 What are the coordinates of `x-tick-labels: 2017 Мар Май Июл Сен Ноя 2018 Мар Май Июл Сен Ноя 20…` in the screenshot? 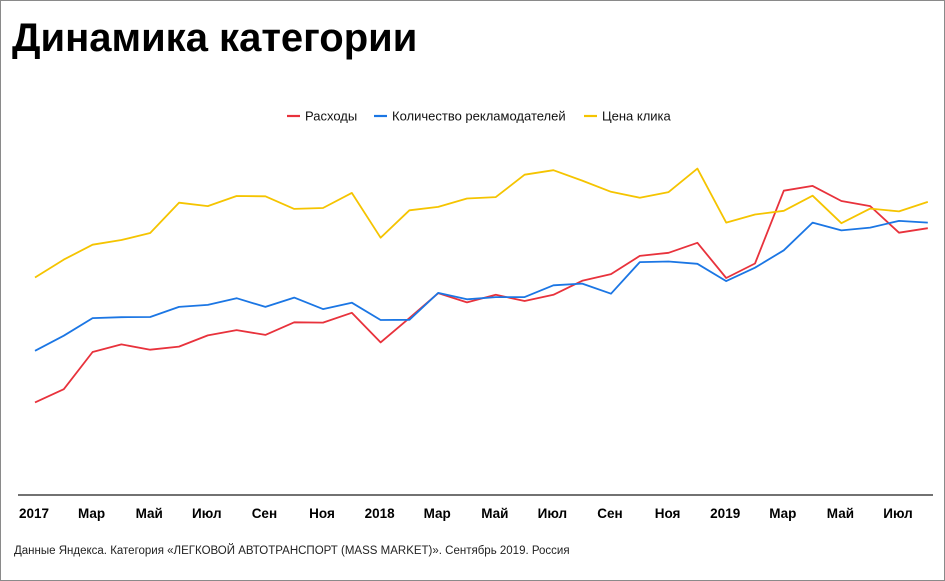 It's located at (466, 513).